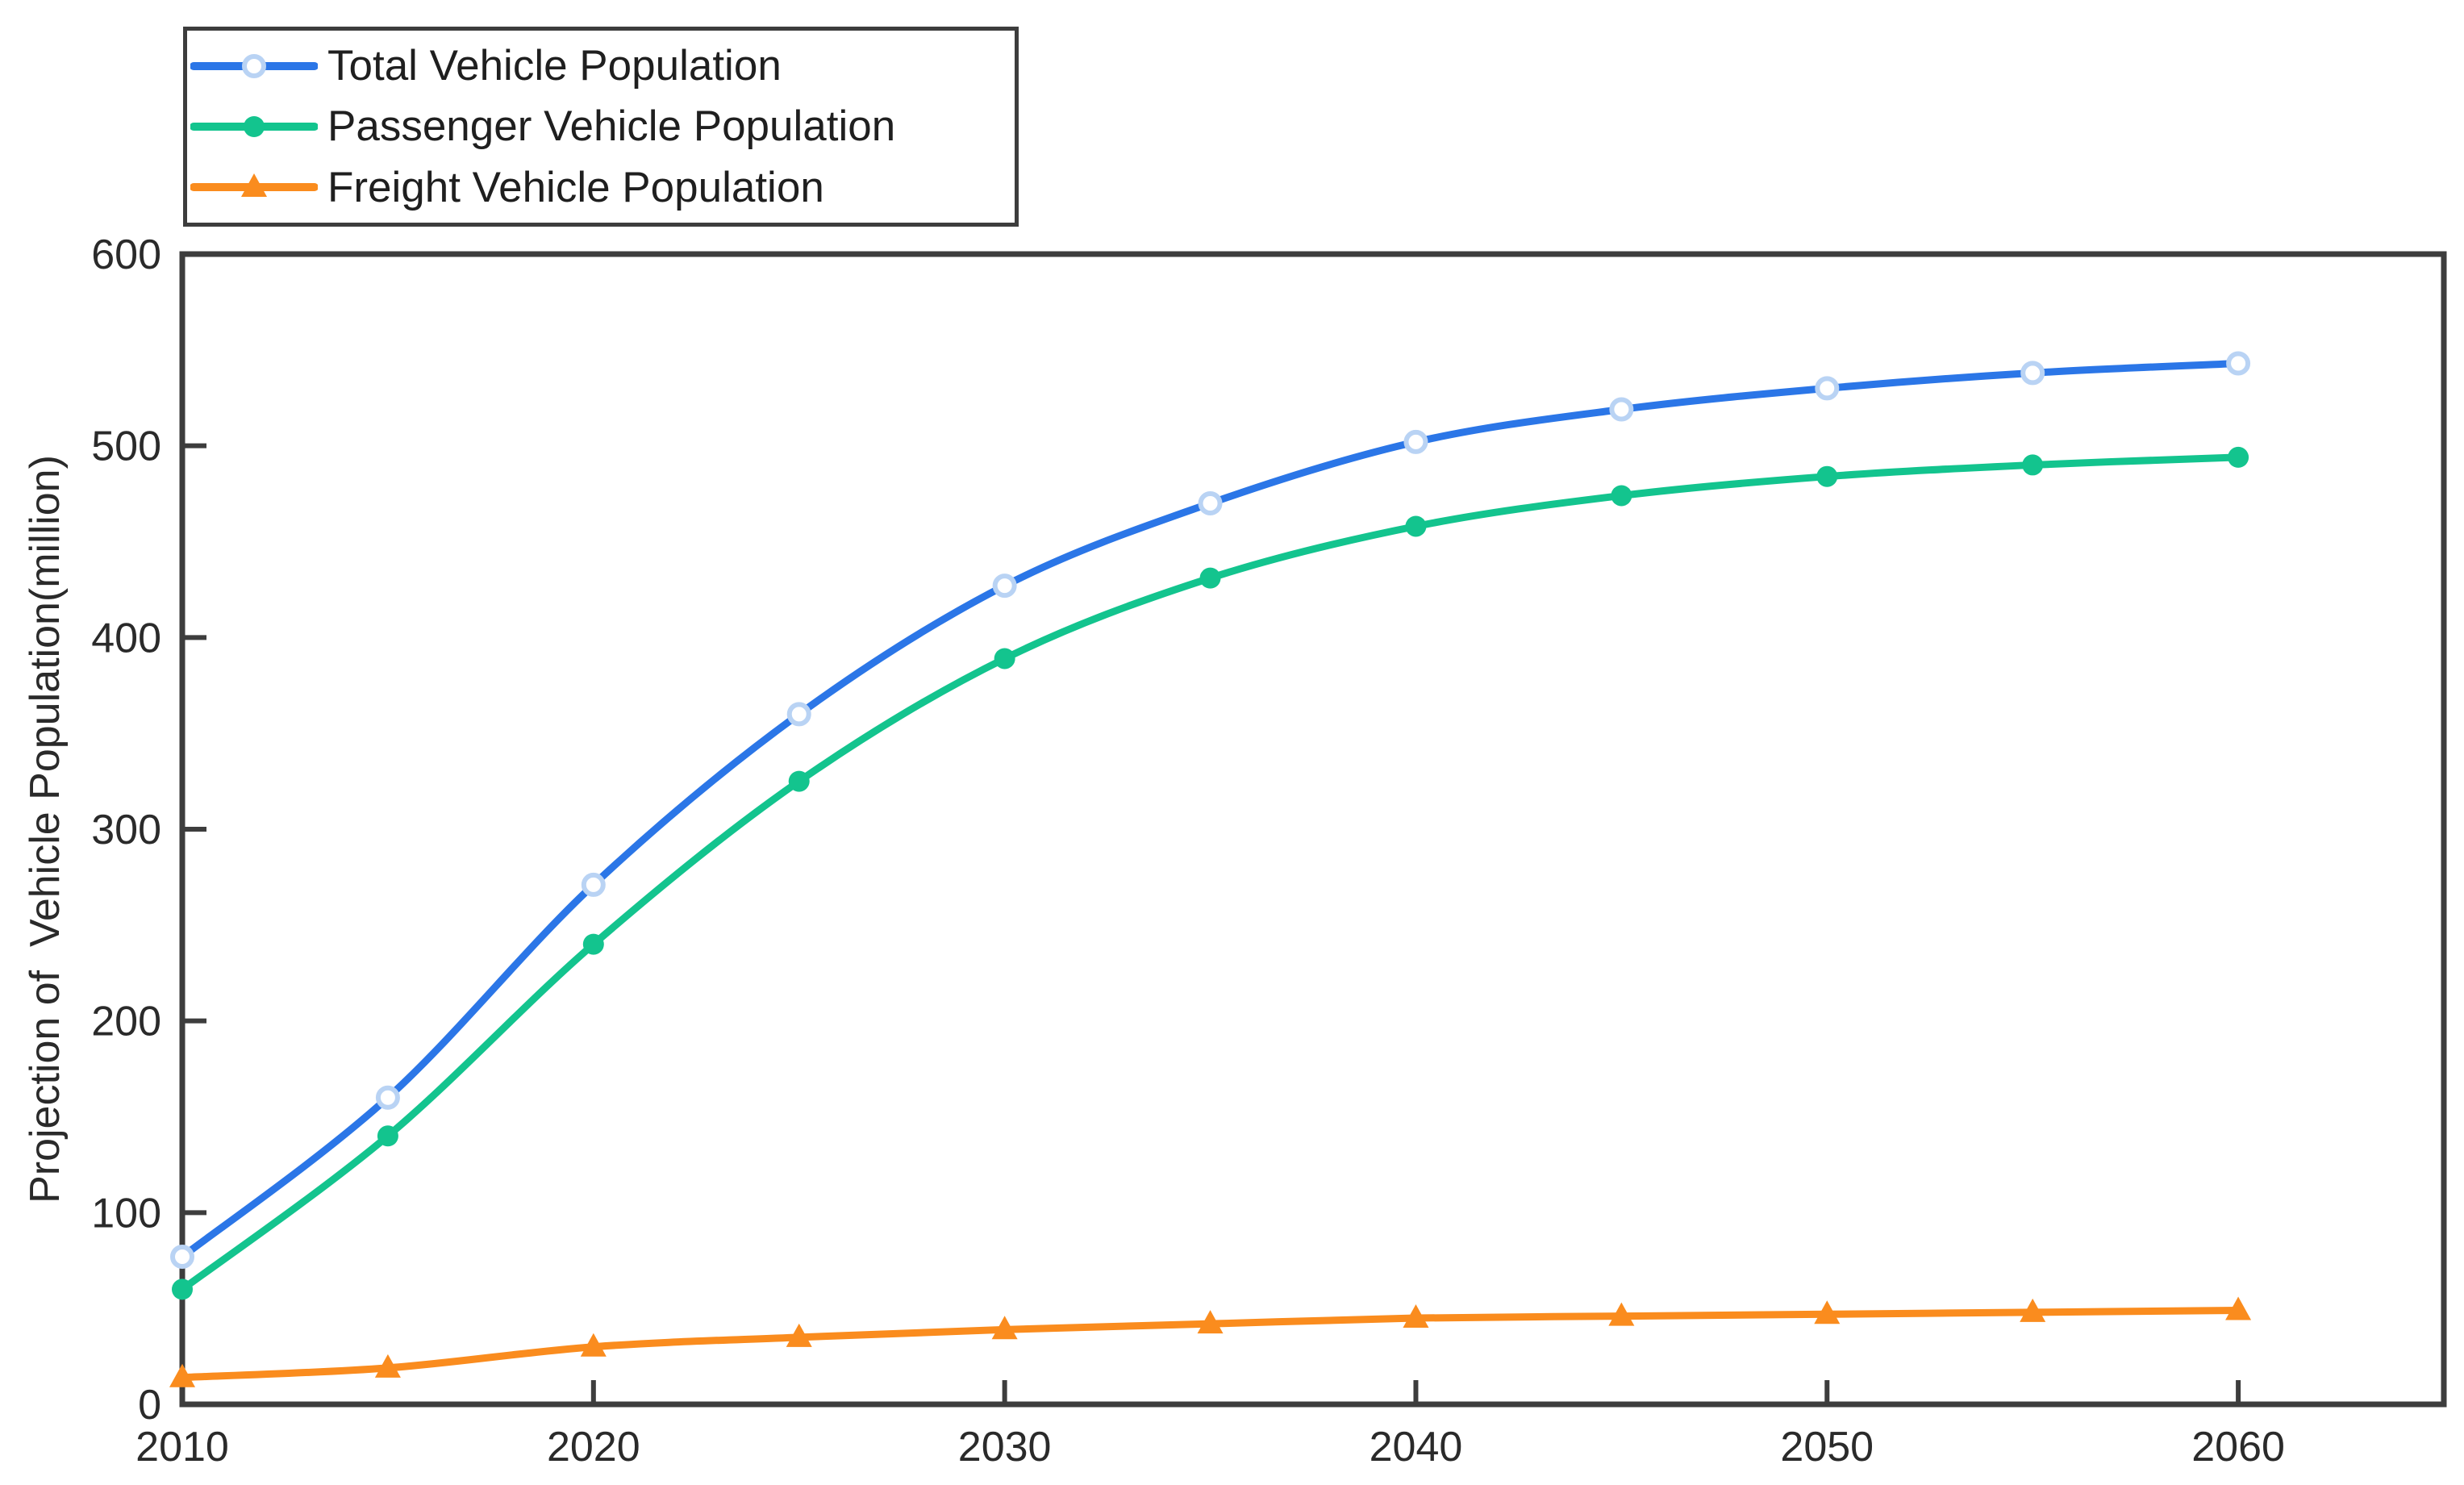  Describe the element at coordinates (554, 66) in the screenshot. I see `legend-item-label: Total Vehicle Population` at that location.